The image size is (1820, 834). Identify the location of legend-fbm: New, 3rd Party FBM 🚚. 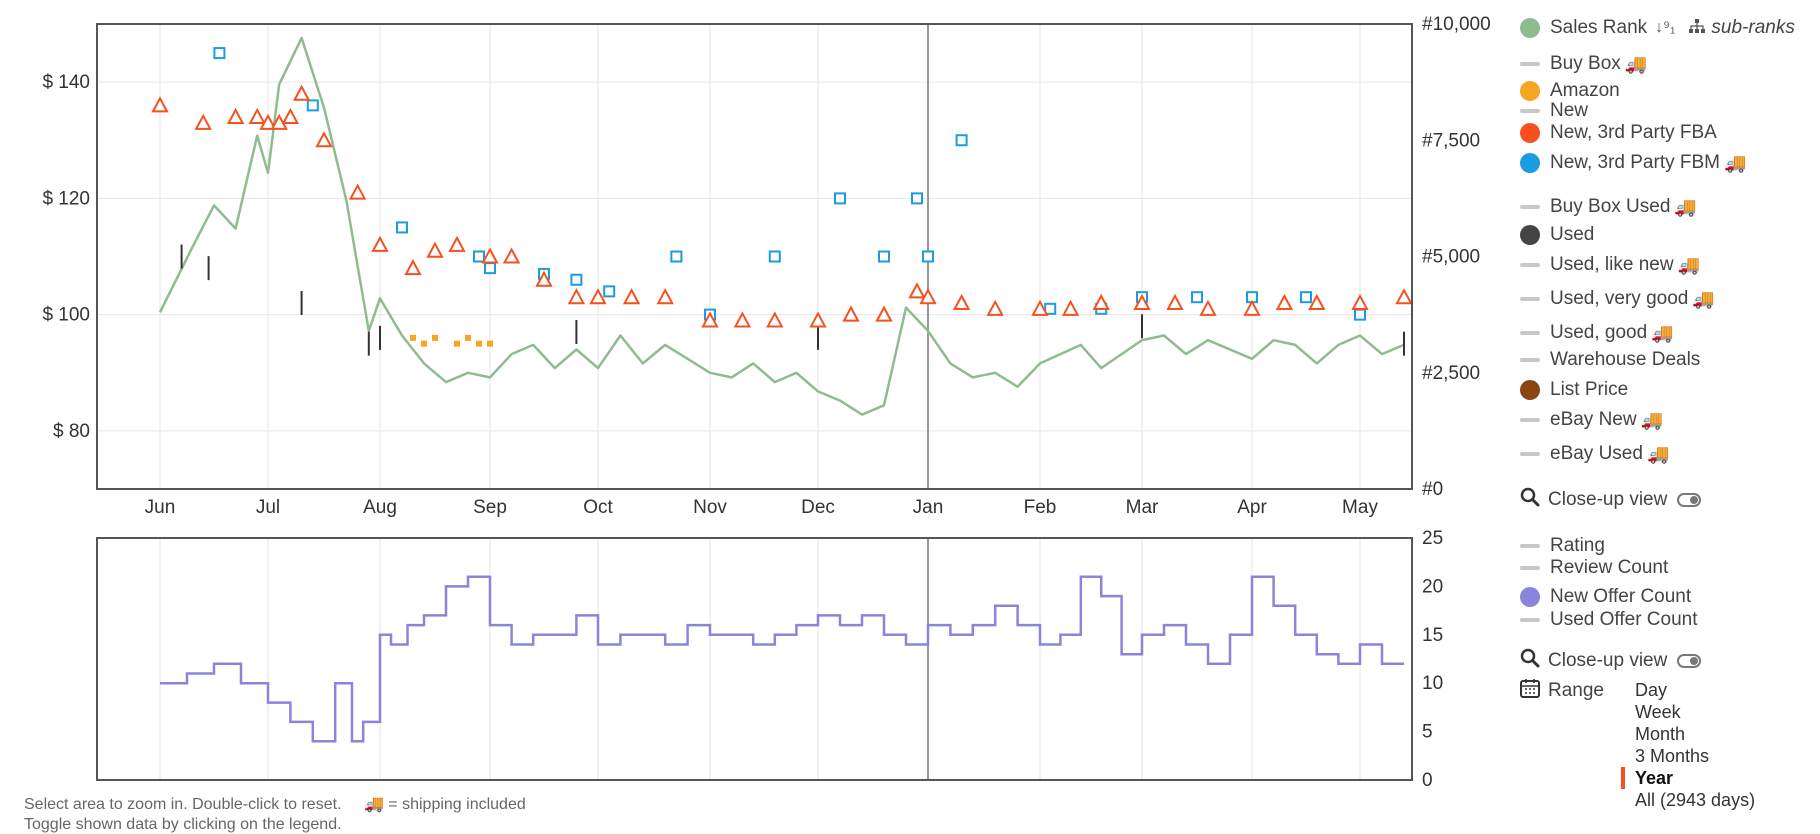
(1633, 163).